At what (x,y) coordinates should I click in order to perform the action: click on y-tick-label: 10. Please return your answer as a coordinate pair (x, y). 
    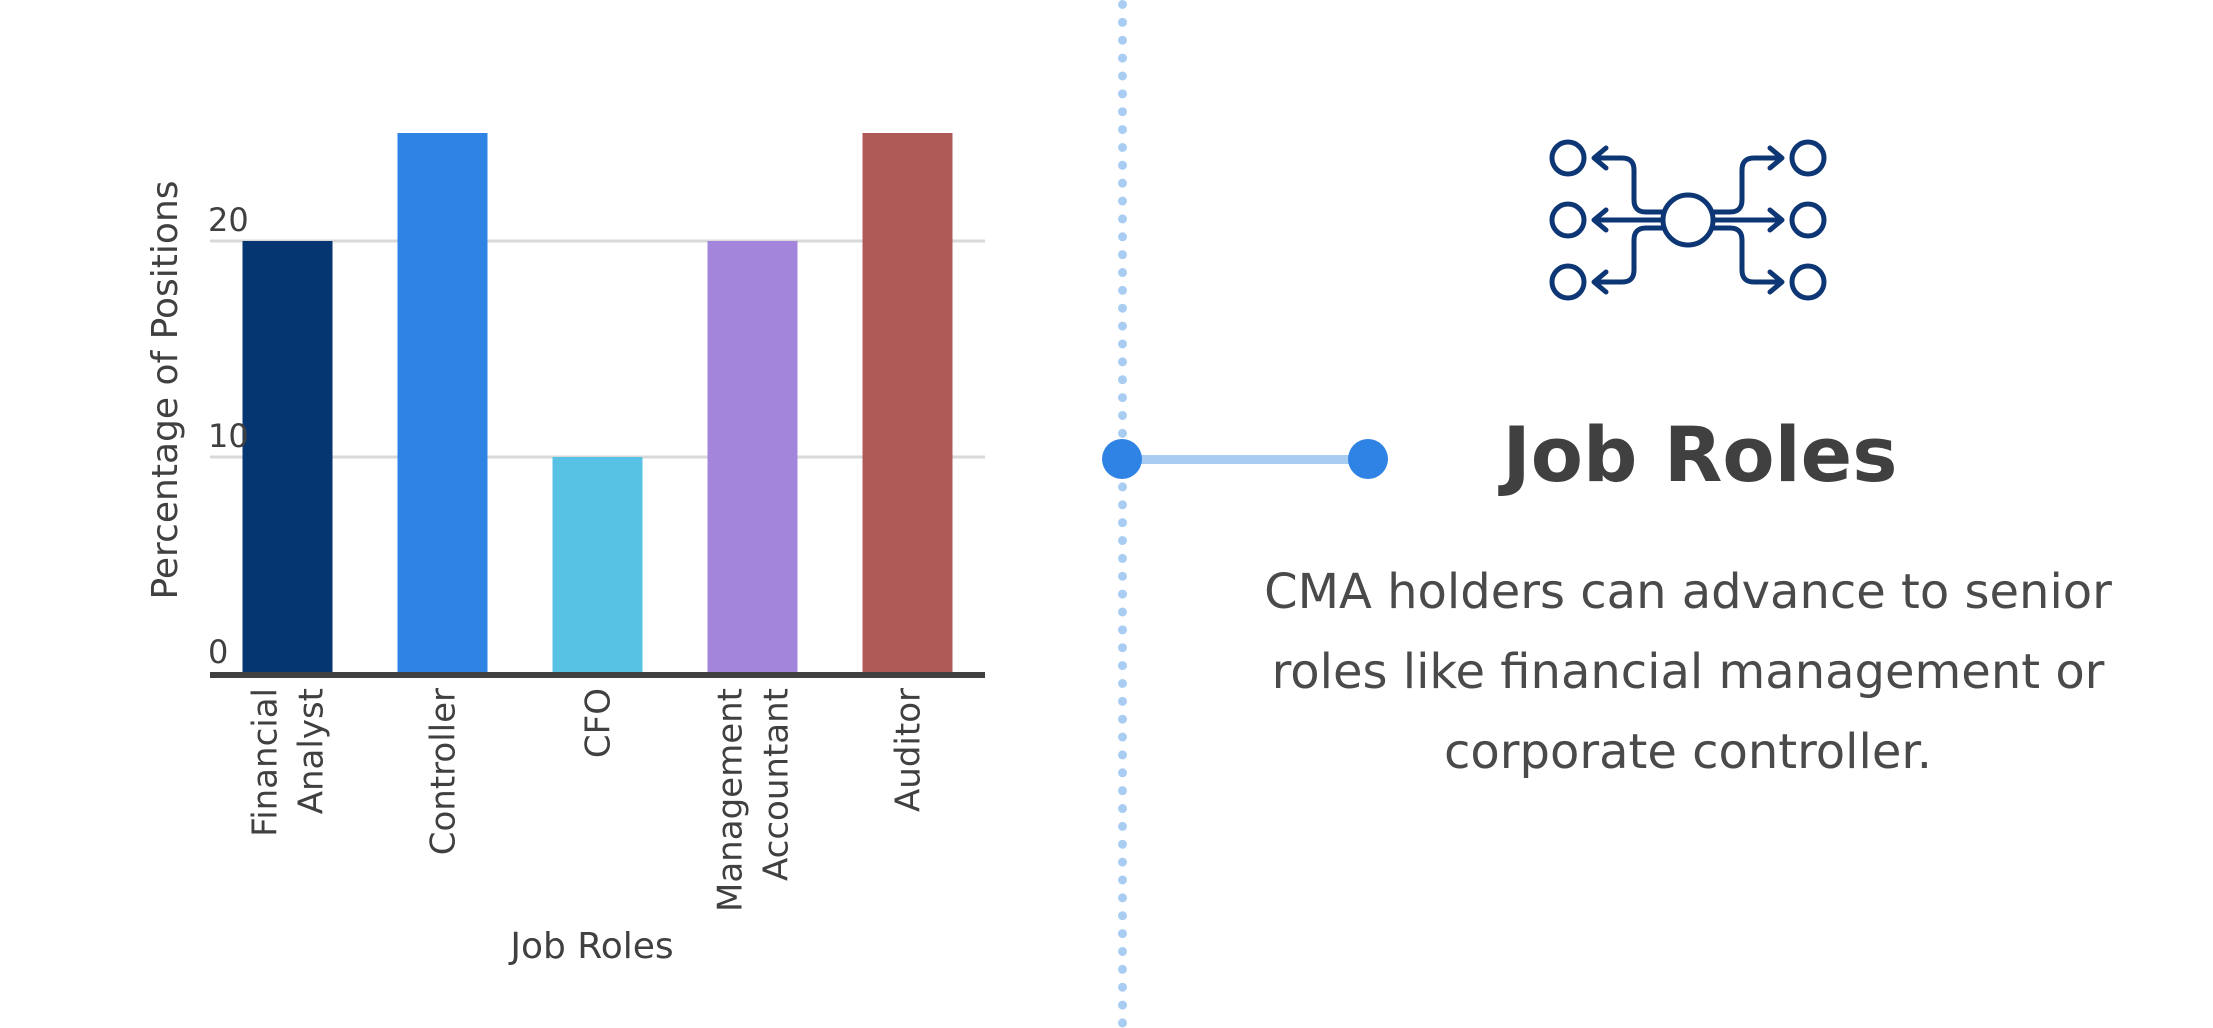
    Looking at the image, I should click on (228, 436).